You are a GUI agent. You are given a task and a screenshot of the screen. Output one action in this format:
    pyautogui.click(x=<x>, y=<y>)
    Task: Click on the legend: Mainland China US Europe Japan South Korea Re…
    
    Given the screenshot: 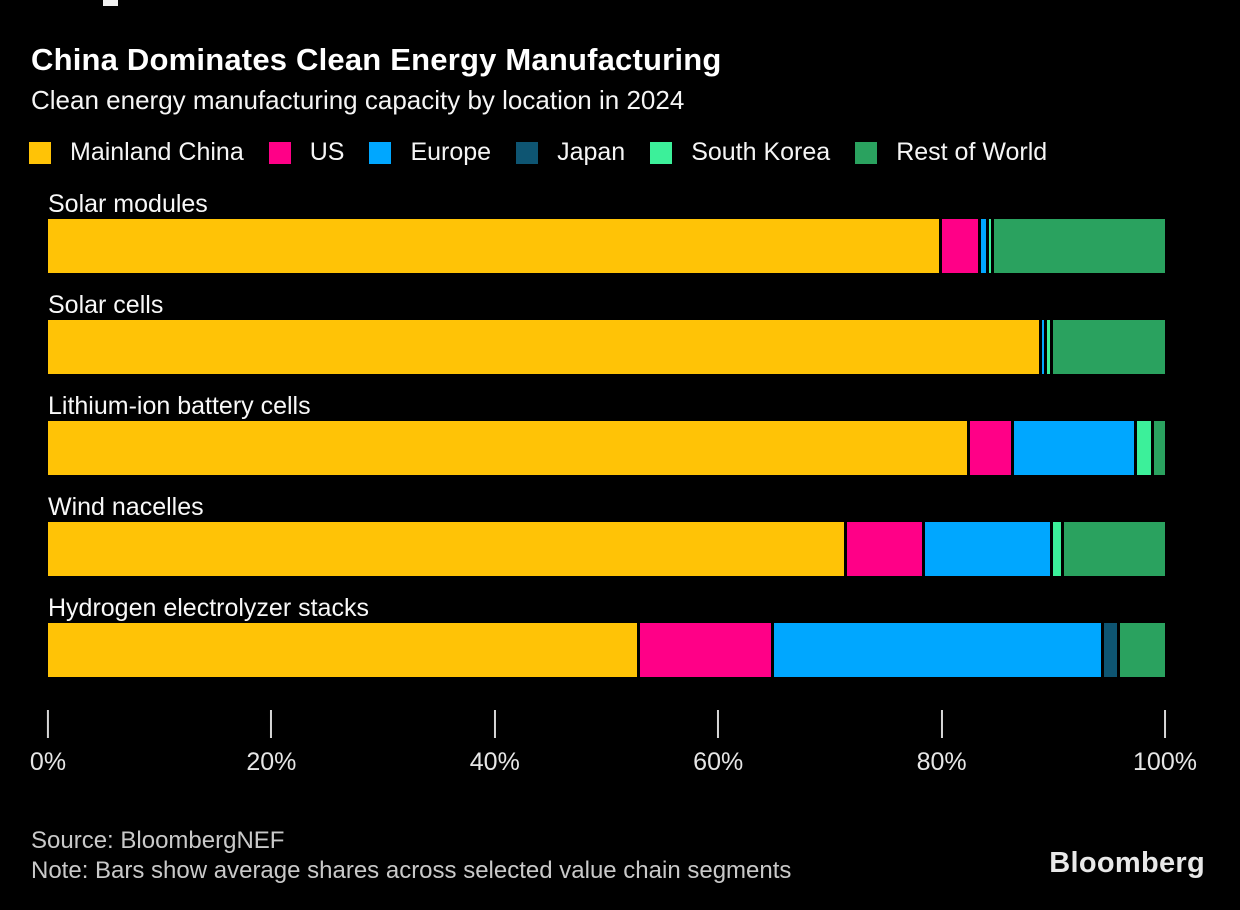 What is the action you would take?
    pyautogui.click(x=538, y=152)
    